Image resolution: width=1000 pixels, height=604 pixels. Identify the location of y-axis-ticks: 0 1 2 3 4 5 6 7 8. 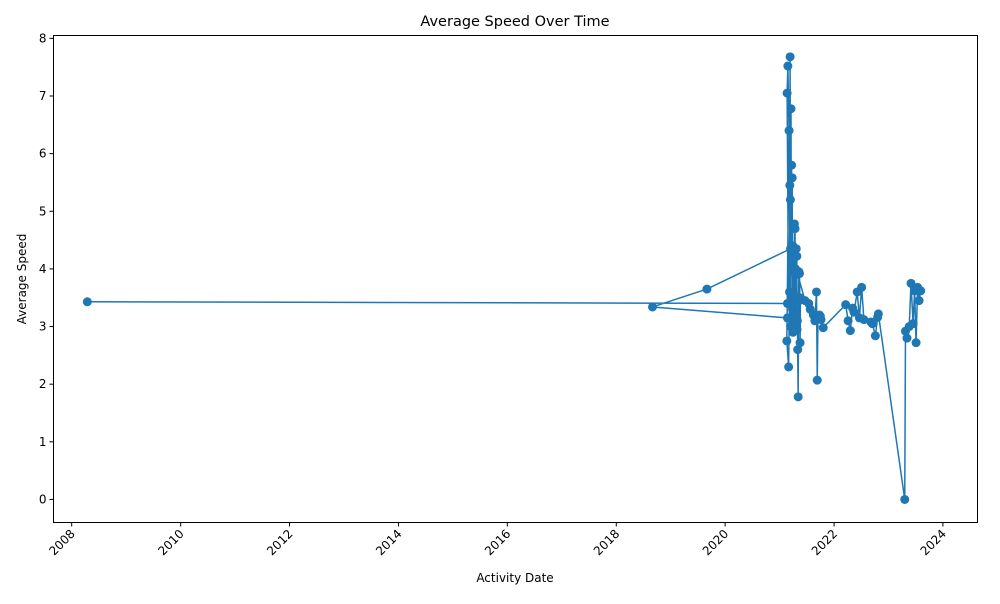
(46, 268).